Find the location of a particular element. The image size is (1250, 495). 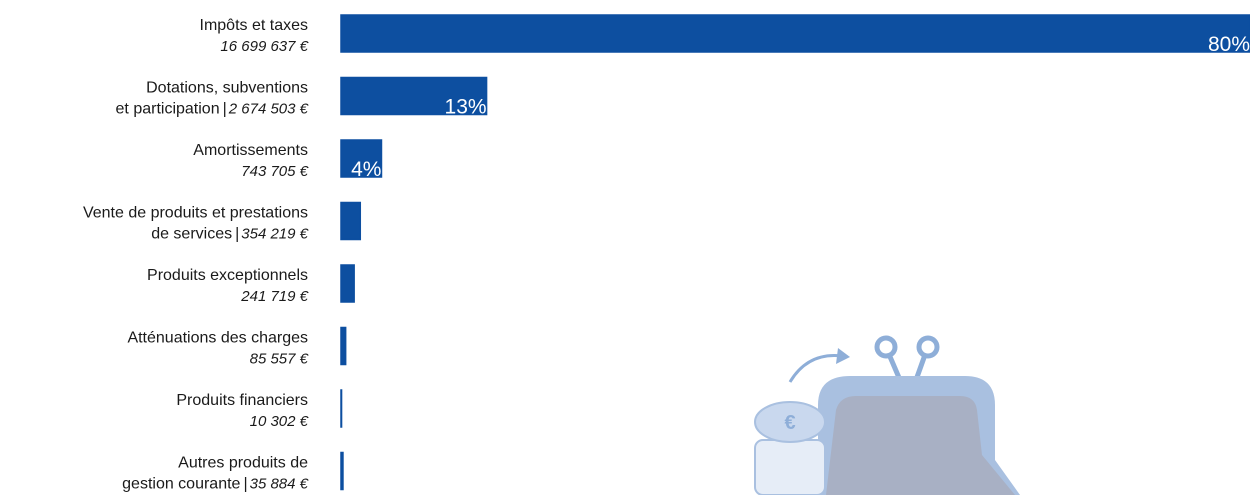

purse-body is located at coordinates (920, 445).